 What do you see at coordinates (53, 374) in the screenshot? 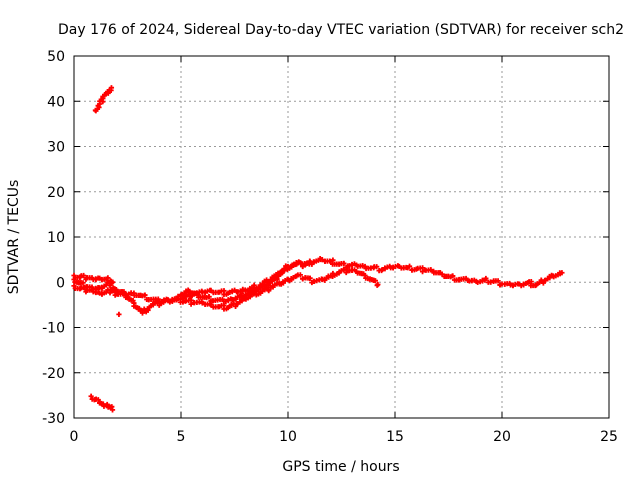
I see `y-tick-label: -20` at bounding box center [53, 374].